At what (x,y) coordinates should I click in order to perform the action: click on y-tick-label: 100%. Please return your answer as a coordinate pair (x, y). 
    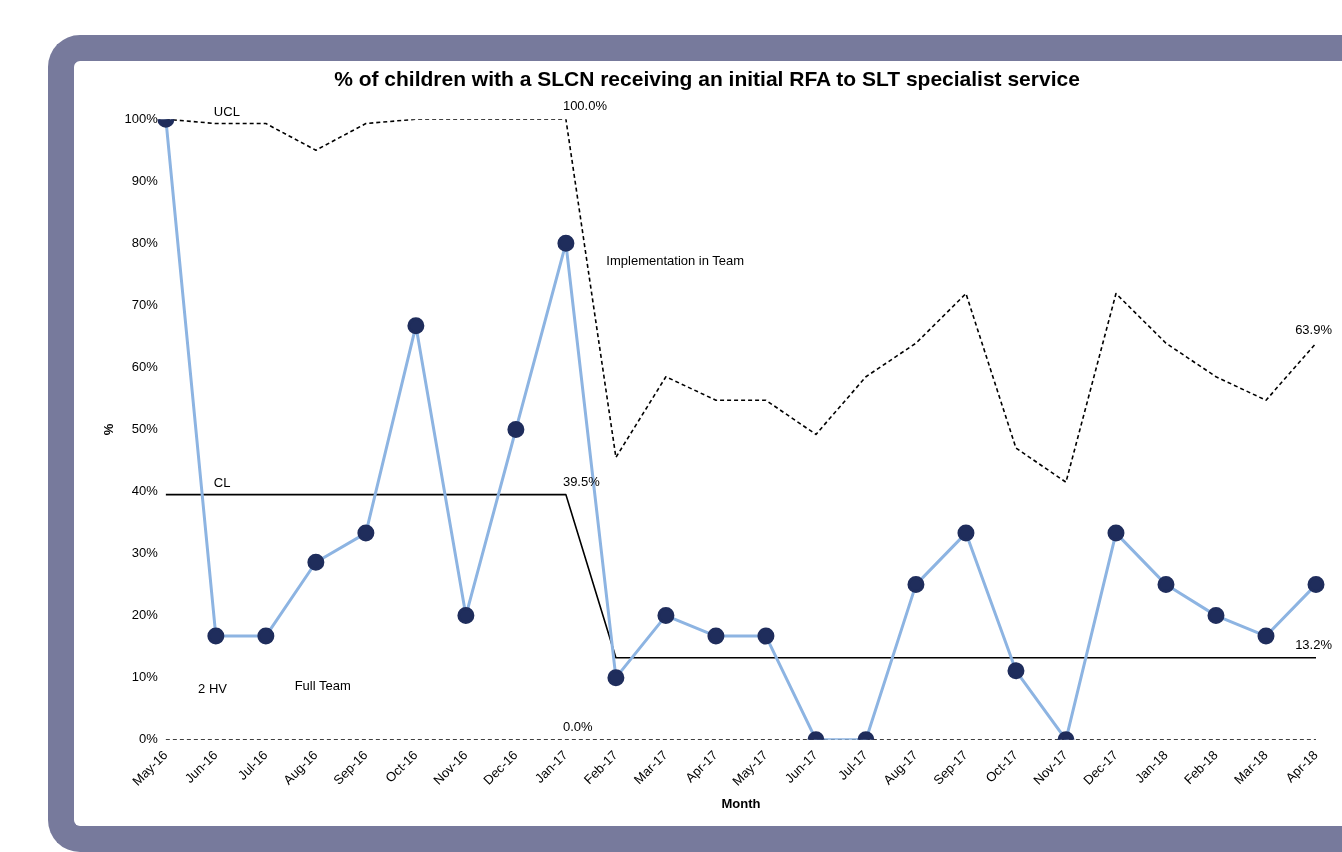
    Looking at the image, I should click on (141, 118).